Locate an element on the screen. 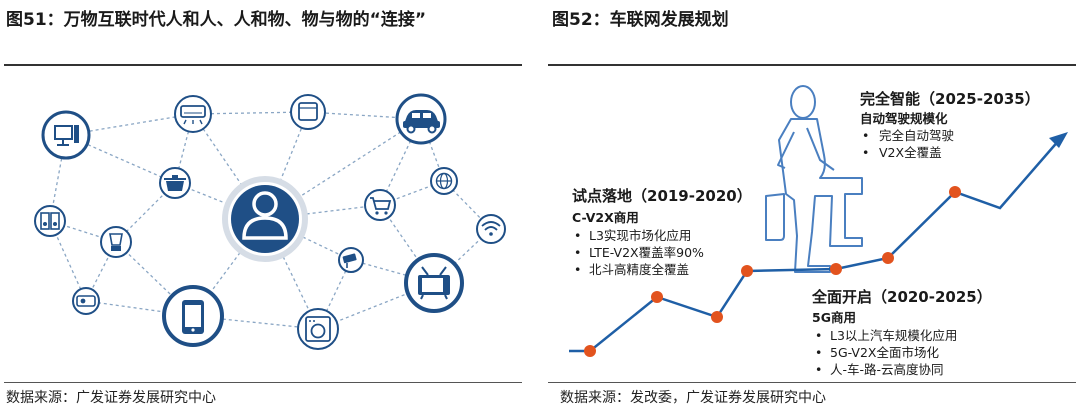  stage-bullet: L3以上汽车规模化应用 is located at coordinates (893, 335).